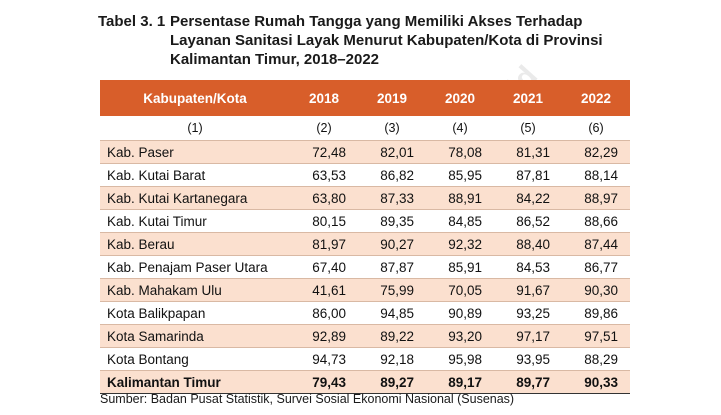 This screenshot has width=721, height=415. Describe the element at coordinates (460, 267) in the screenshot. I see `value-cell: 85,91` at that location.